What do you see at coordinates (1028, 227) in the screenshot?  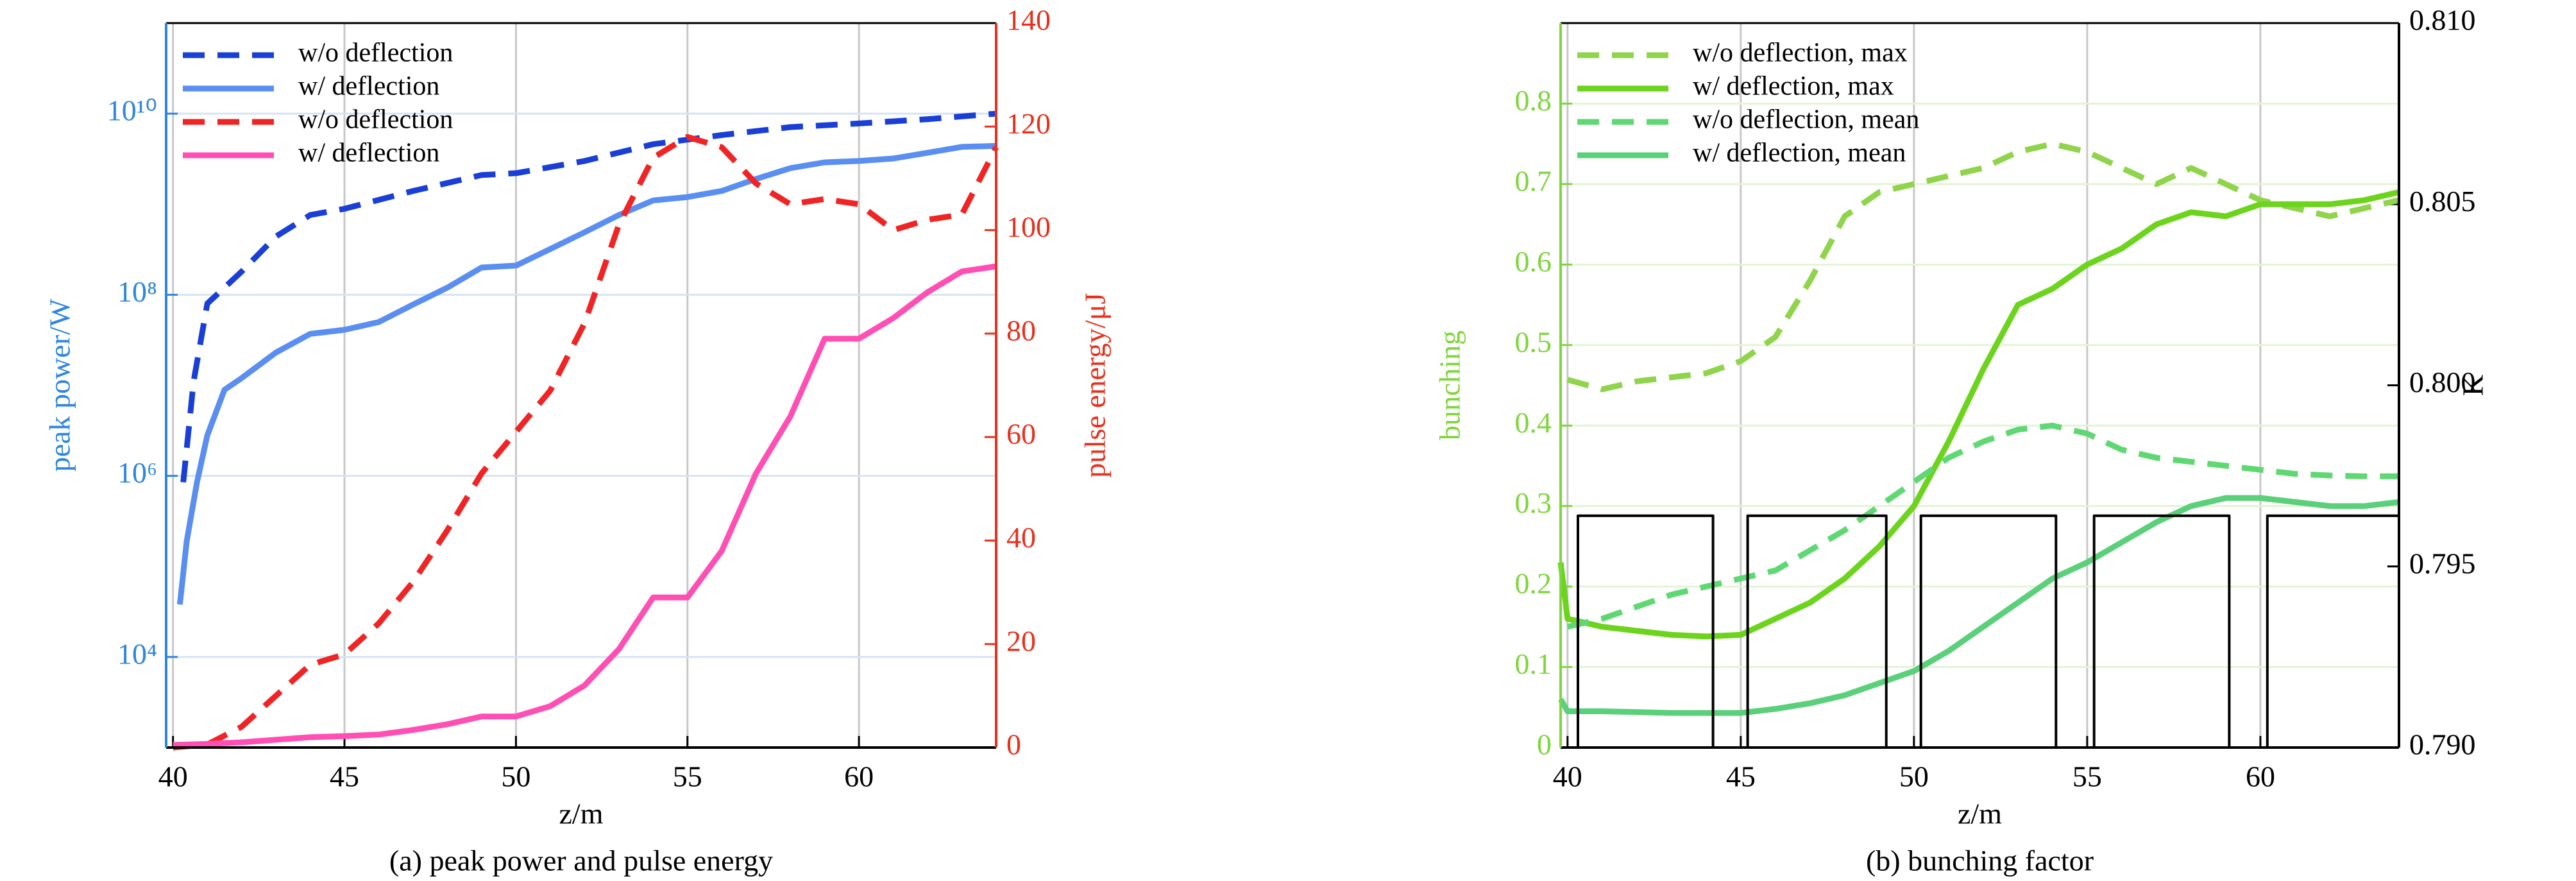 I see `y2-tick-label: 100` at bounding box center [1028, 227].